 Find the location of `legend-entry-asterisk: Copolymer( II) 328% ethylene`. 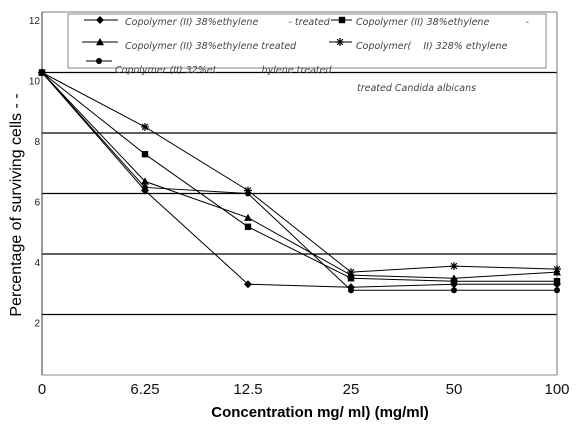

legend-entry-asterisk: Copolymer( II) 328% ethylene is located at coordinates (418, 45).